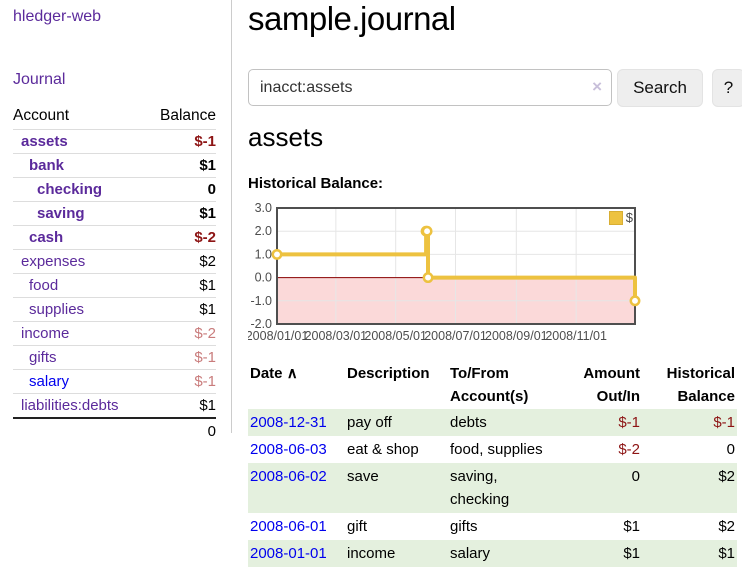 The width and height of the screenshot is (742, 582). I want to click on svg-text: 2008/11/01, so click(576, 336).